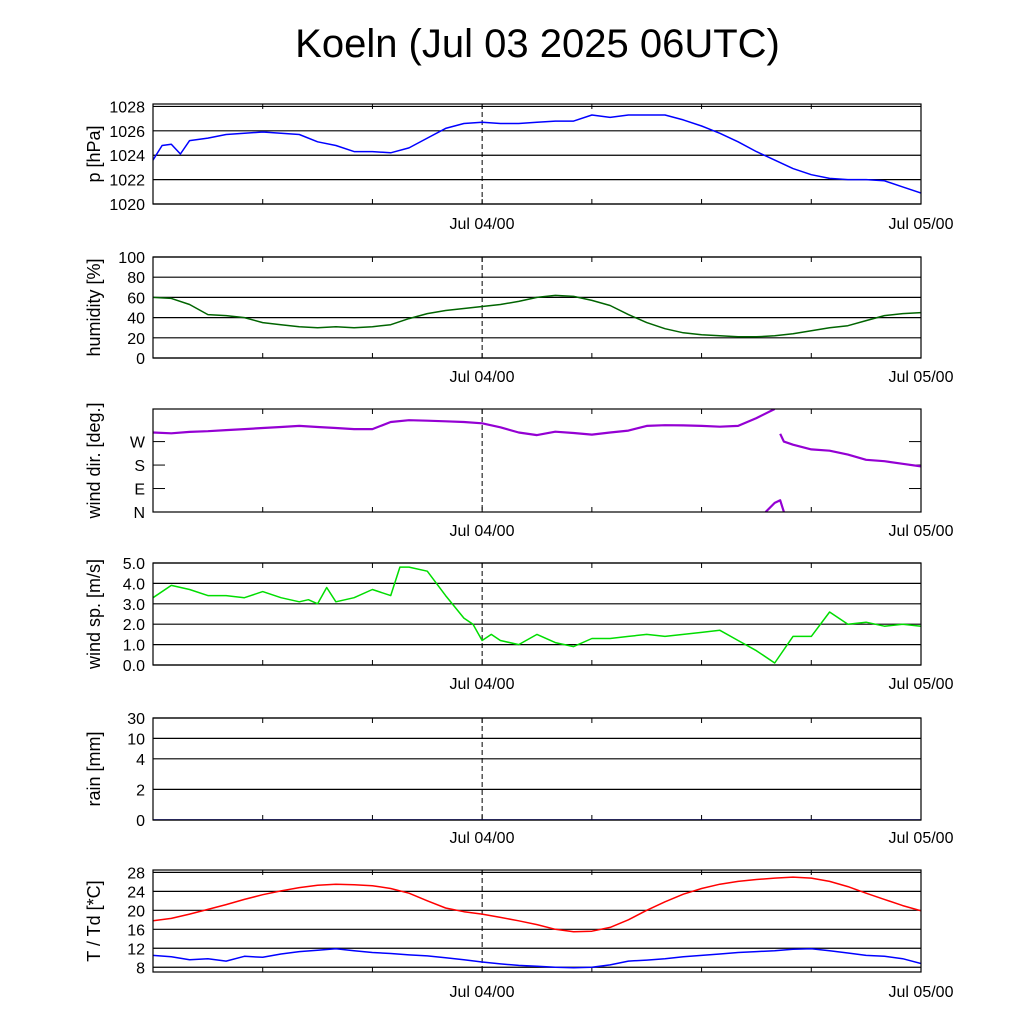  What do you see at coordinates (134, 584) in the screenshot?
I see `y-tick-label: 4.0` at bounding box center [134, 584].